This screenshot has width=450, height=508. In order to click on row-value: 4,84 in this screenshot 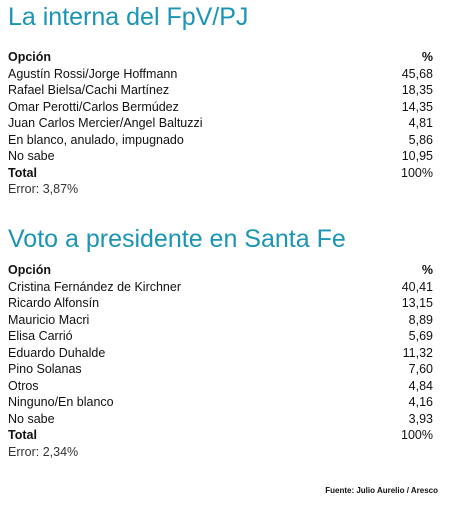, I will do `click(420, 385)`.